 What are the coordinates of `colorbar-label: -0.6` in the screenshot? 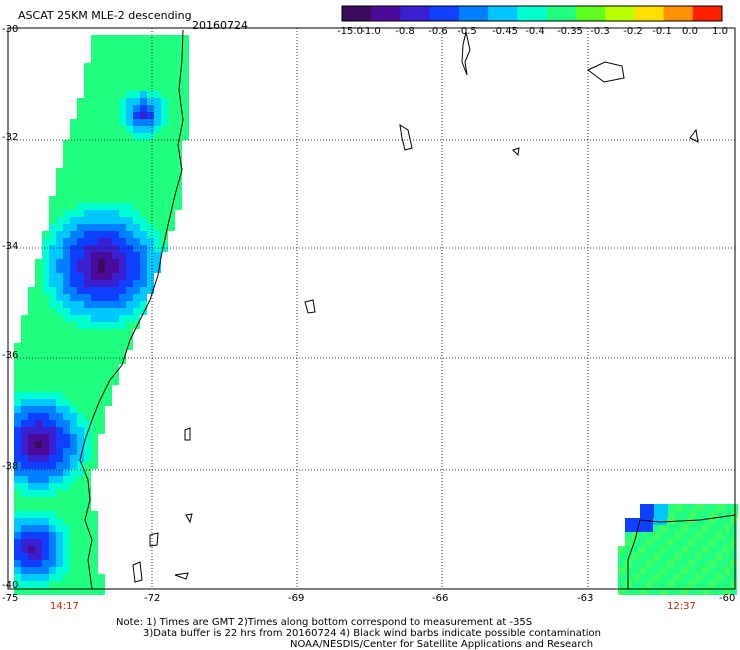 It's located at (438, 31).